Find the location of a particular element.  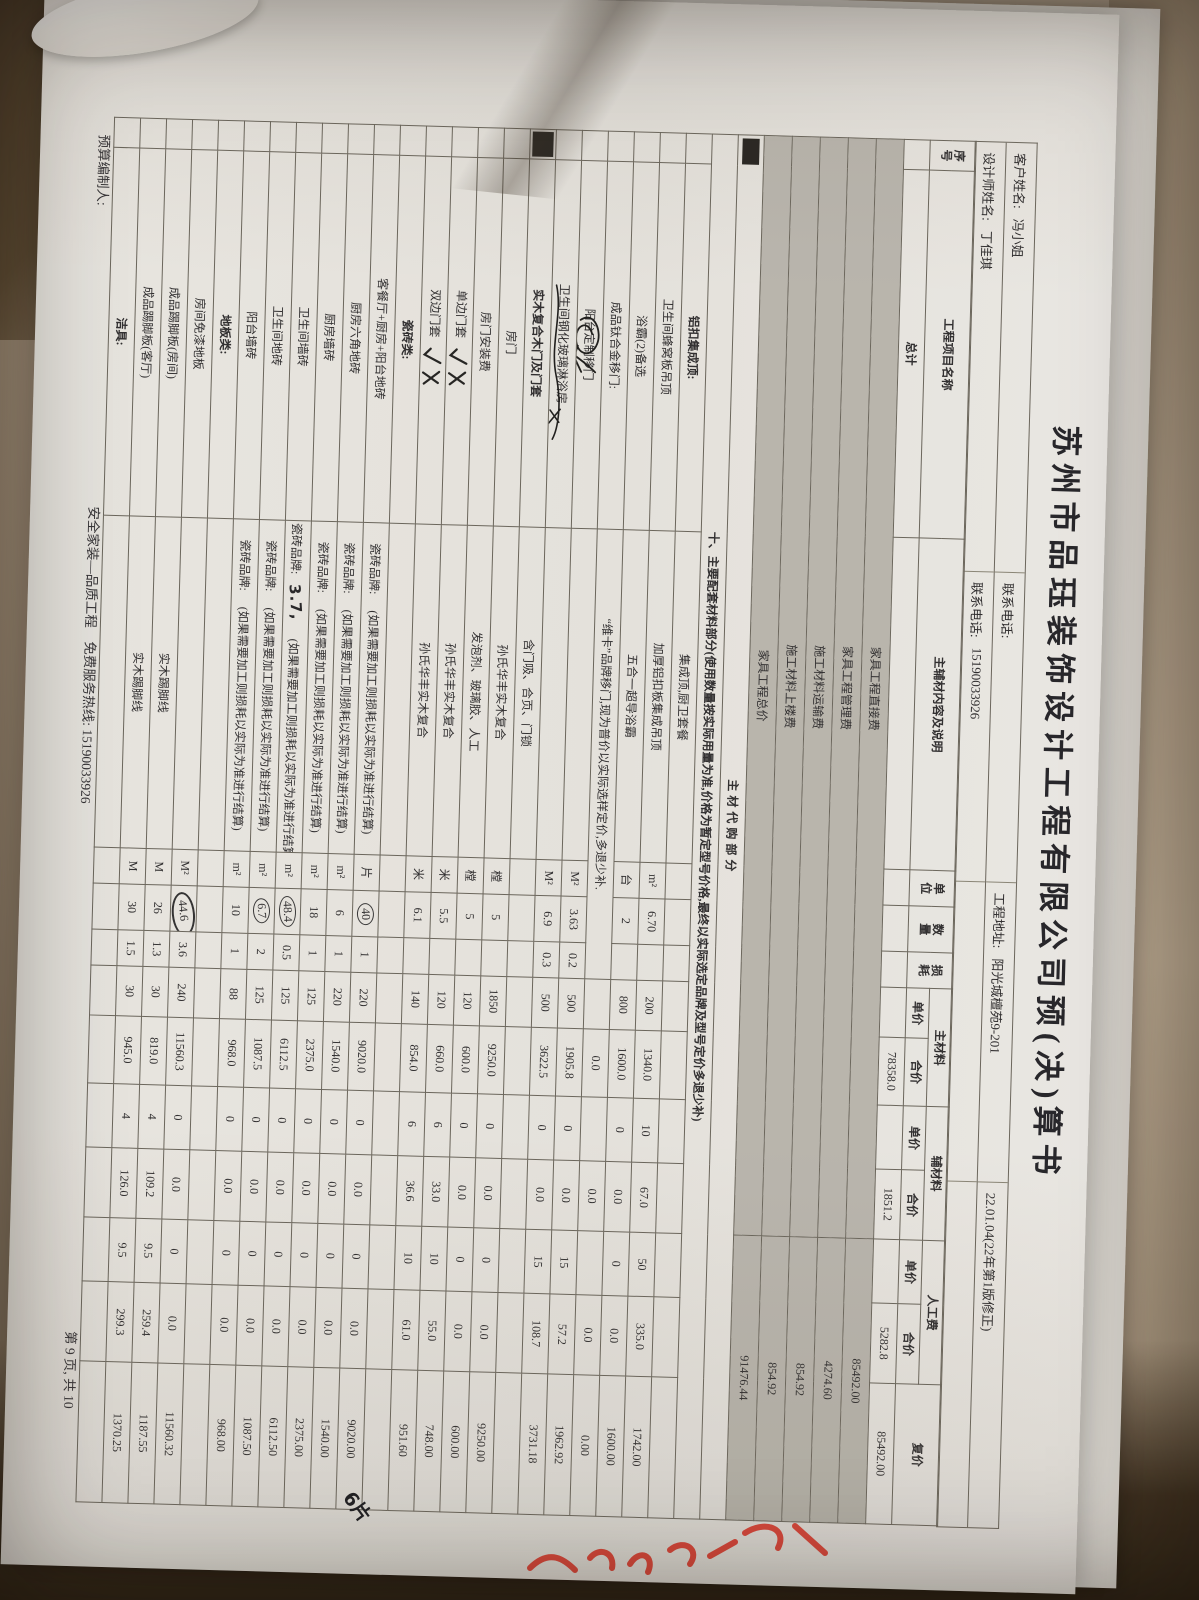

budget-maker-label: 预算编制人: is located at coordinates (103, 170).